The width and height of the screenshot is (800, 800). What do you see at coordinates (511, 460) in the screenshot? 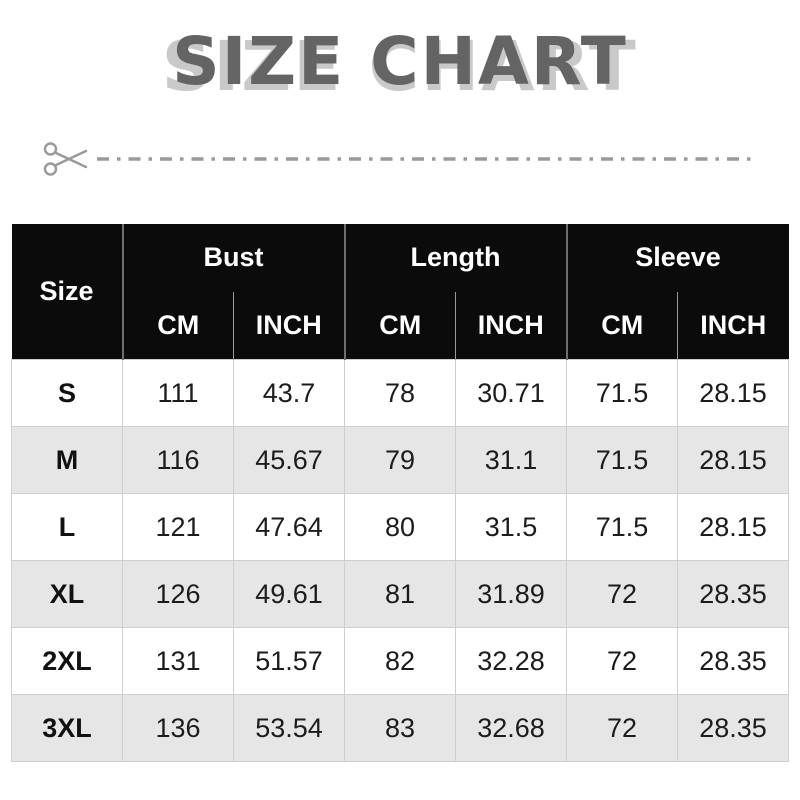
I see `length-inch-cell: 31.1` at bounding box center [511, 460].